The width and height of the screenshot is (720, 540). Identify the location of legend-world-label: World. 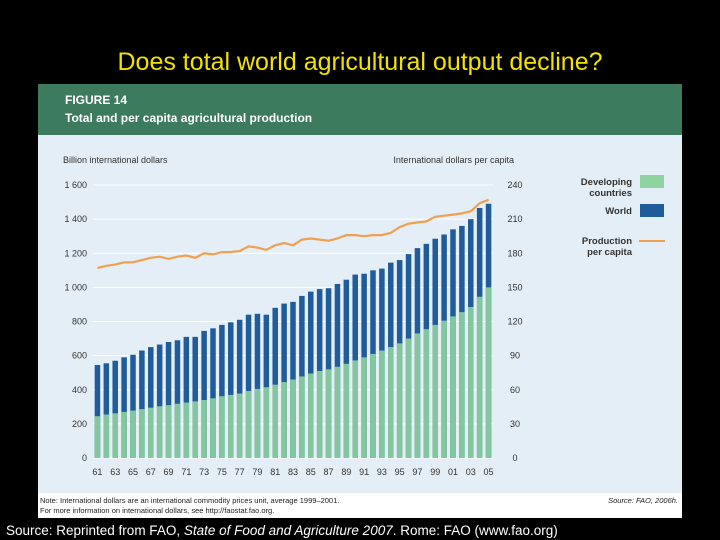
(618, 211).